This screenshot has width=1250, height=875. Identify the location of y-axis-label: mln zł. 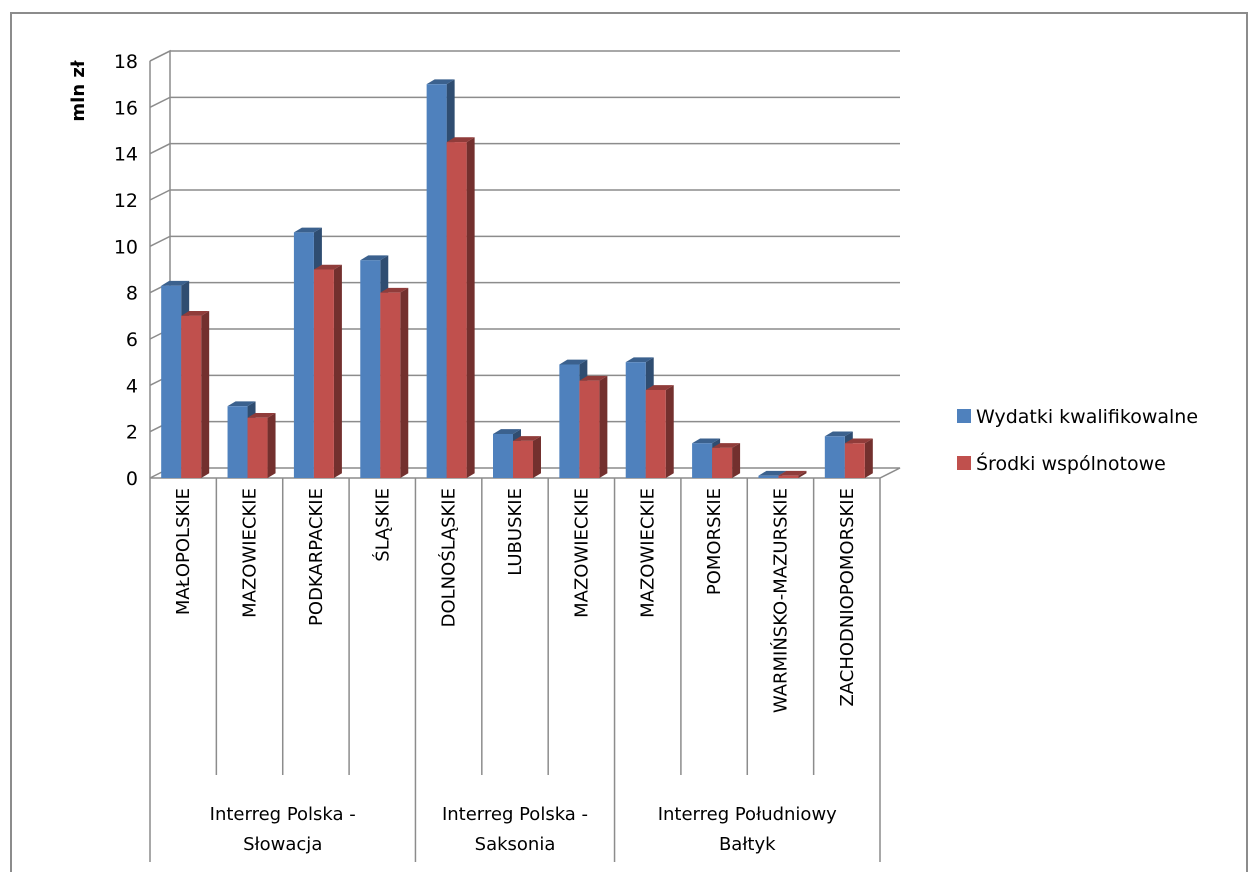
(78, 90).